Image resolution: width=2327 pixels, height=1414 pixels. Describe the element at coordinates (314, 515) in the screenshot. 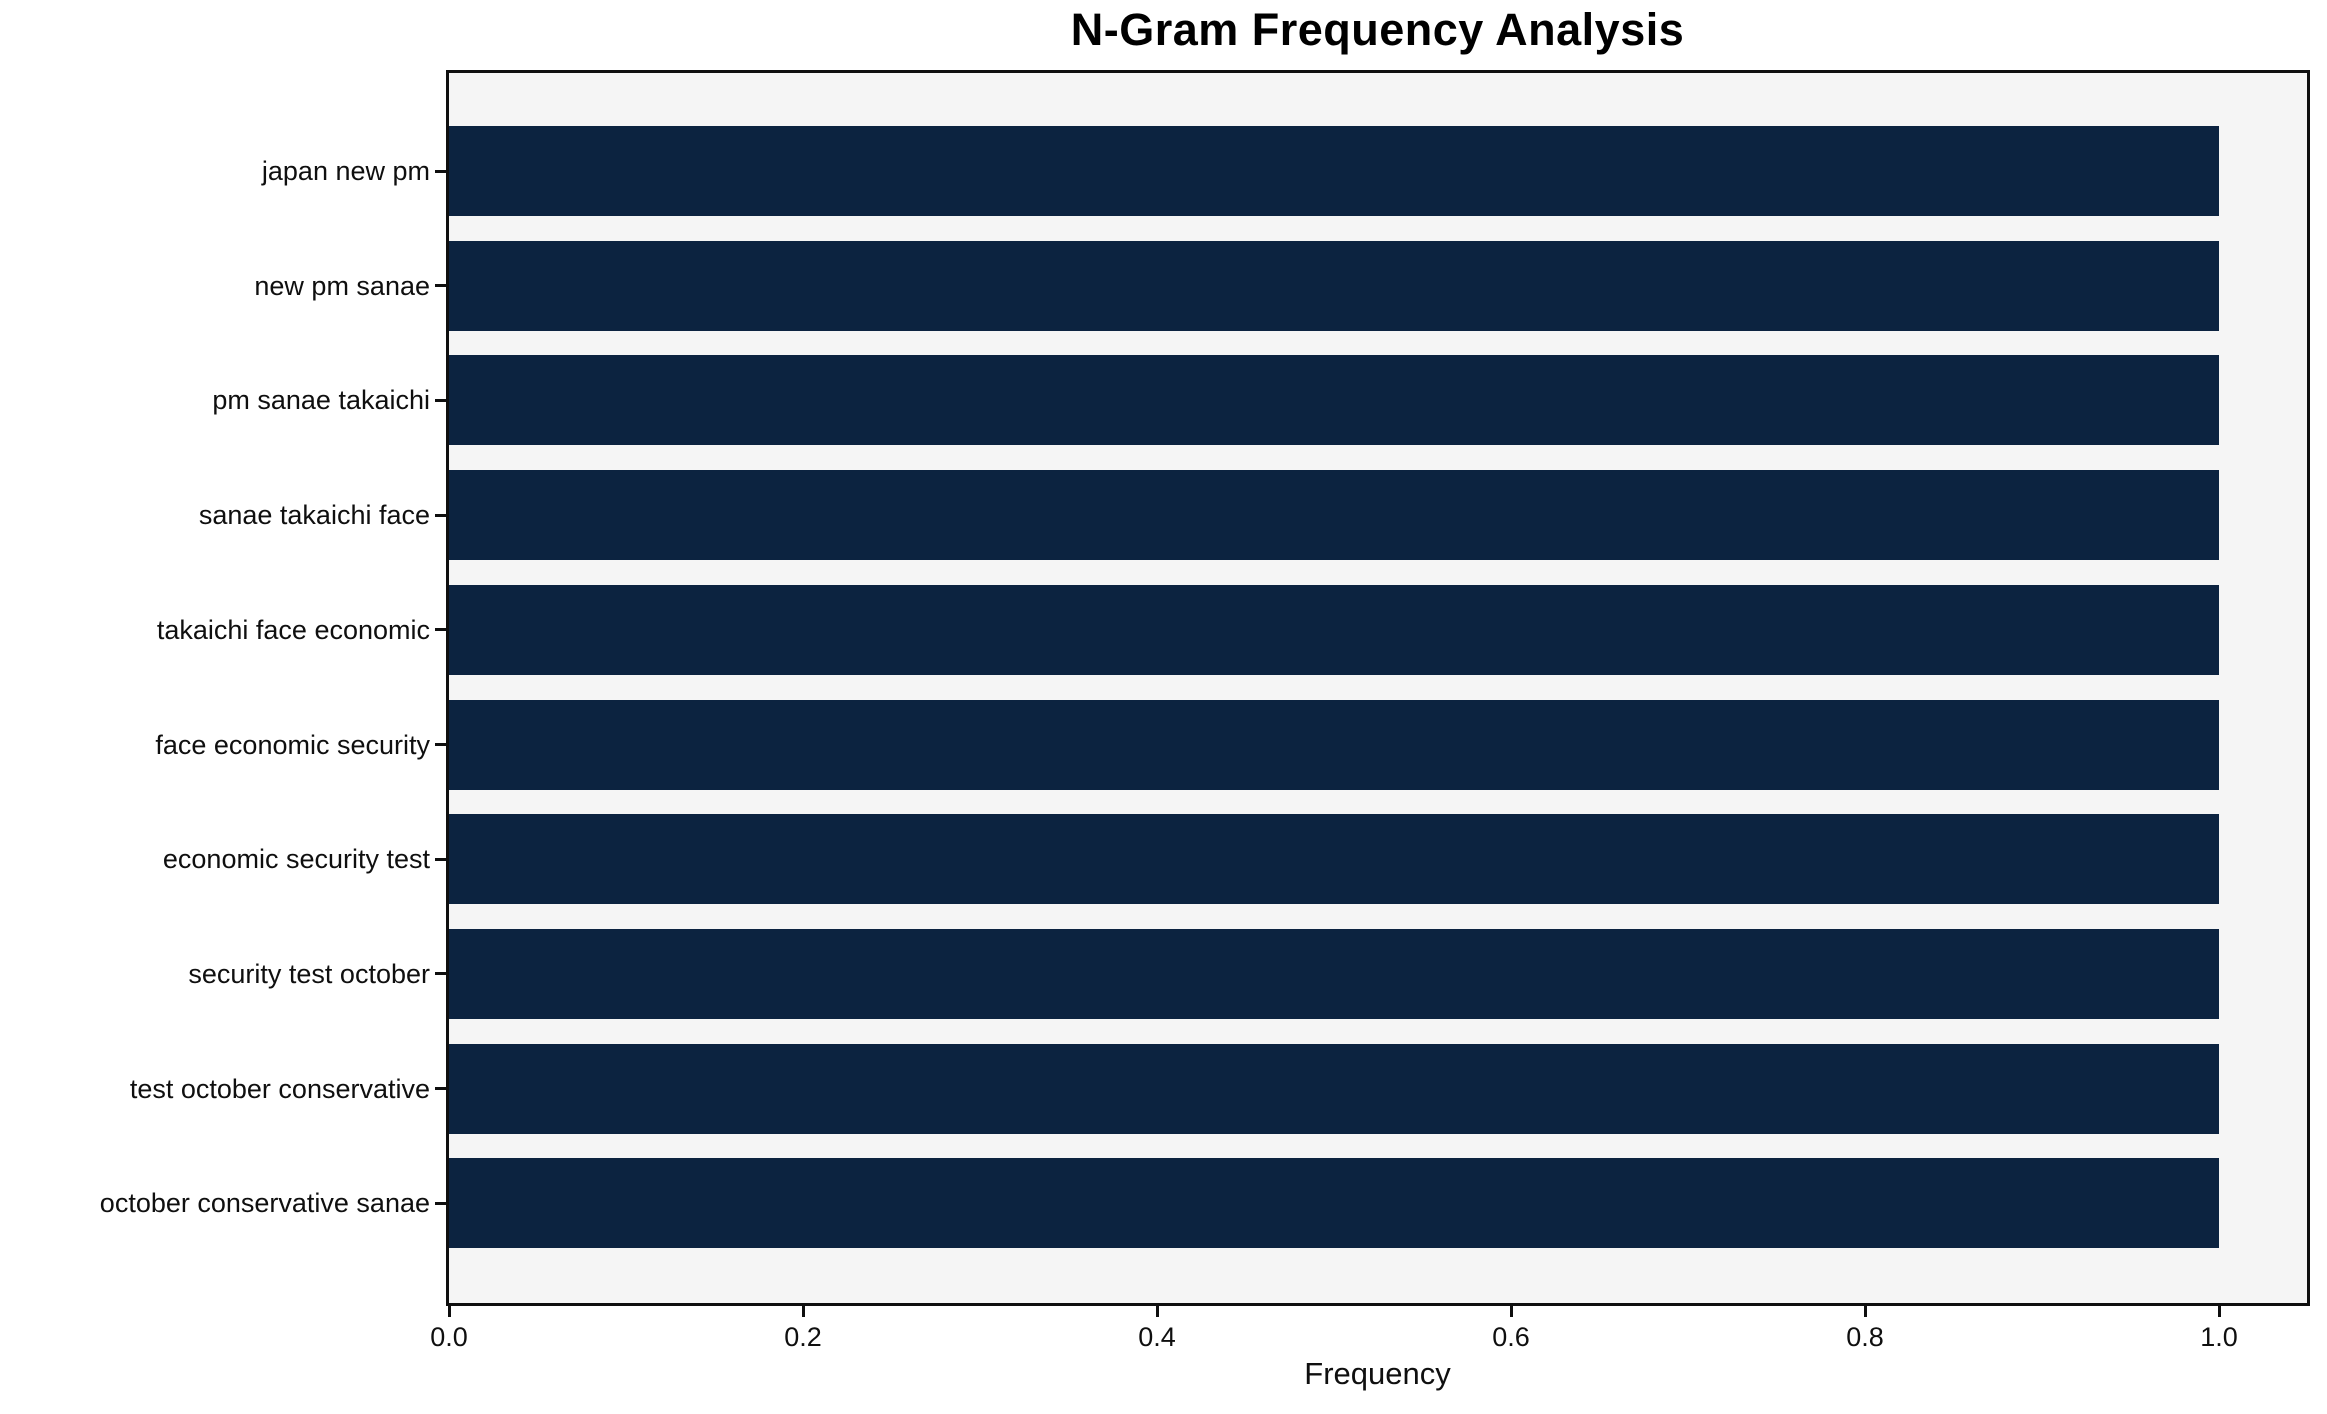

I see `y-tick-label: sanae takaichi face` at that location.